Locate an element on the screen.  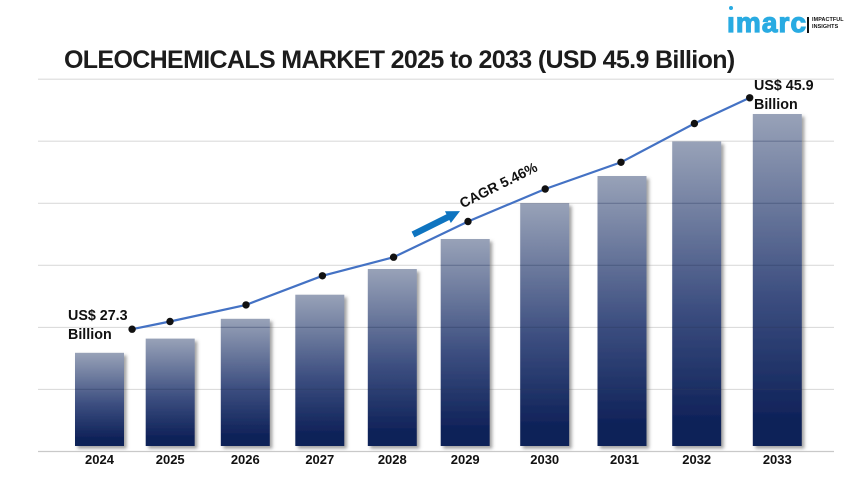
svg-text: 2030 is located at coordinates (544, 459).